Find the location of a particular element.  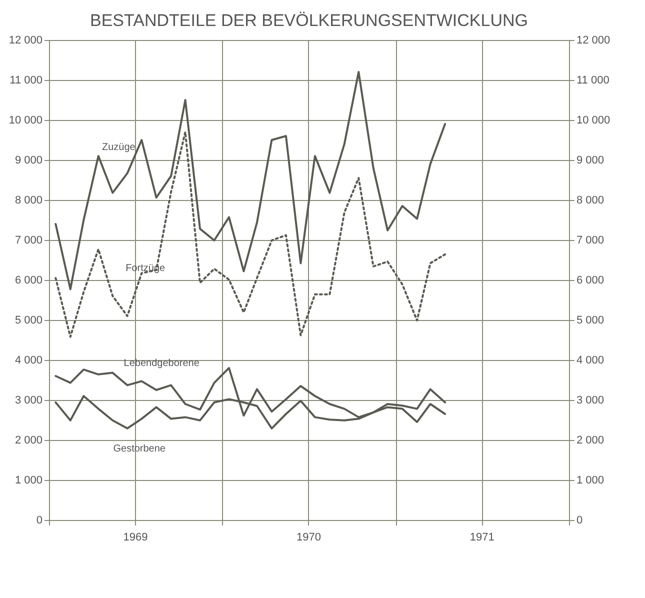

y2-tick-label: 3 000 is located at coordinates (590, 400).